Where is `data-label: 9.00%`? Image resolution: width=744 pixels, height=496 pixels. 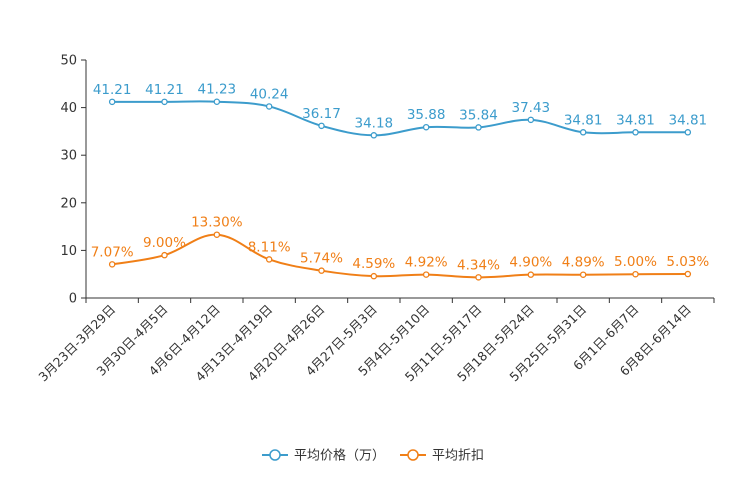
data-label: 9.00% is located at coordinates (164, 243).